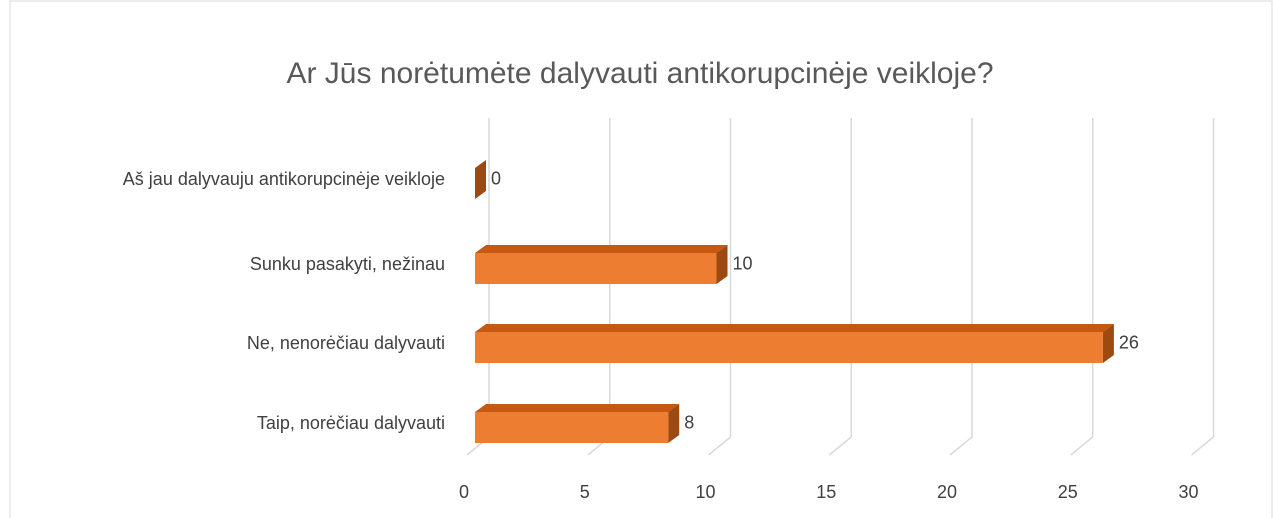 The height and width of the screenshot is (518, 1273). Describe the element at coordinates (346, 343) in the screenshot. I see `y-tick-label: Ne, nenorėčiau dalyvauti` at that location.